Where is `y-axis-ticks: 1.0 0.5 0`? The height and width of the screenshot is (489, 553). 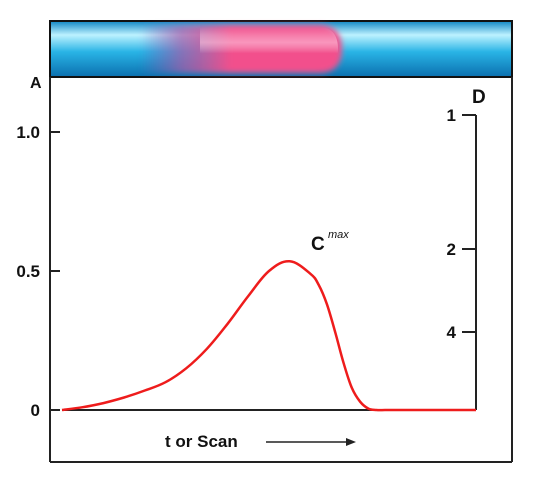
y-axis-ticks: 1.0 0.5 0 is located at coordinates (38, 271).